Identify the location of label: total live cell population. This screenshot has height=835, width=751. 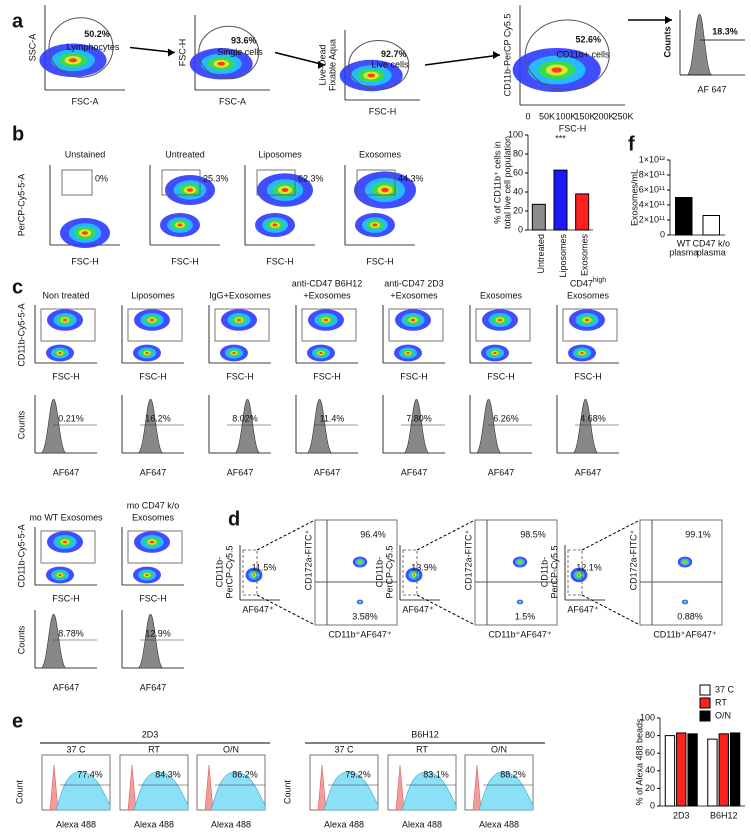
(507, 182).